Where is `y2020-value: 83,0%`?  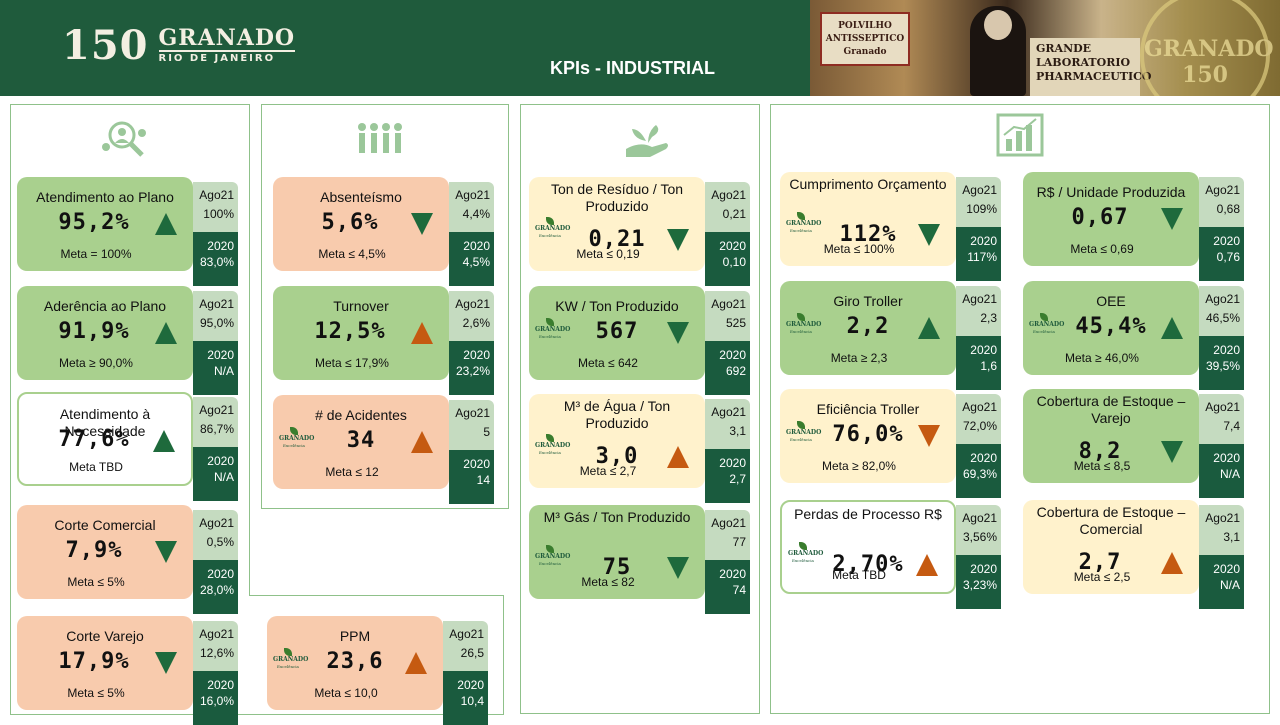
y2020-value: 83,0% is located at coordinates (216, 262).